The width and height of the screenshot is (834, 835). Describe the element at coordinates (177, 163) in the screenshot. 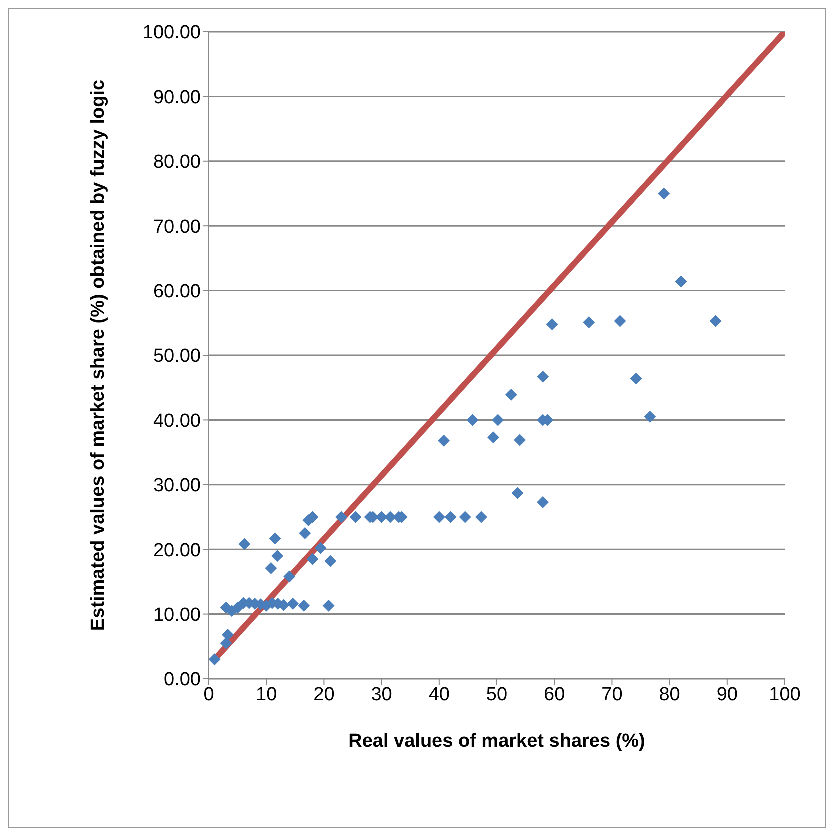

I see `y-tick-label: 80.00` at that location.